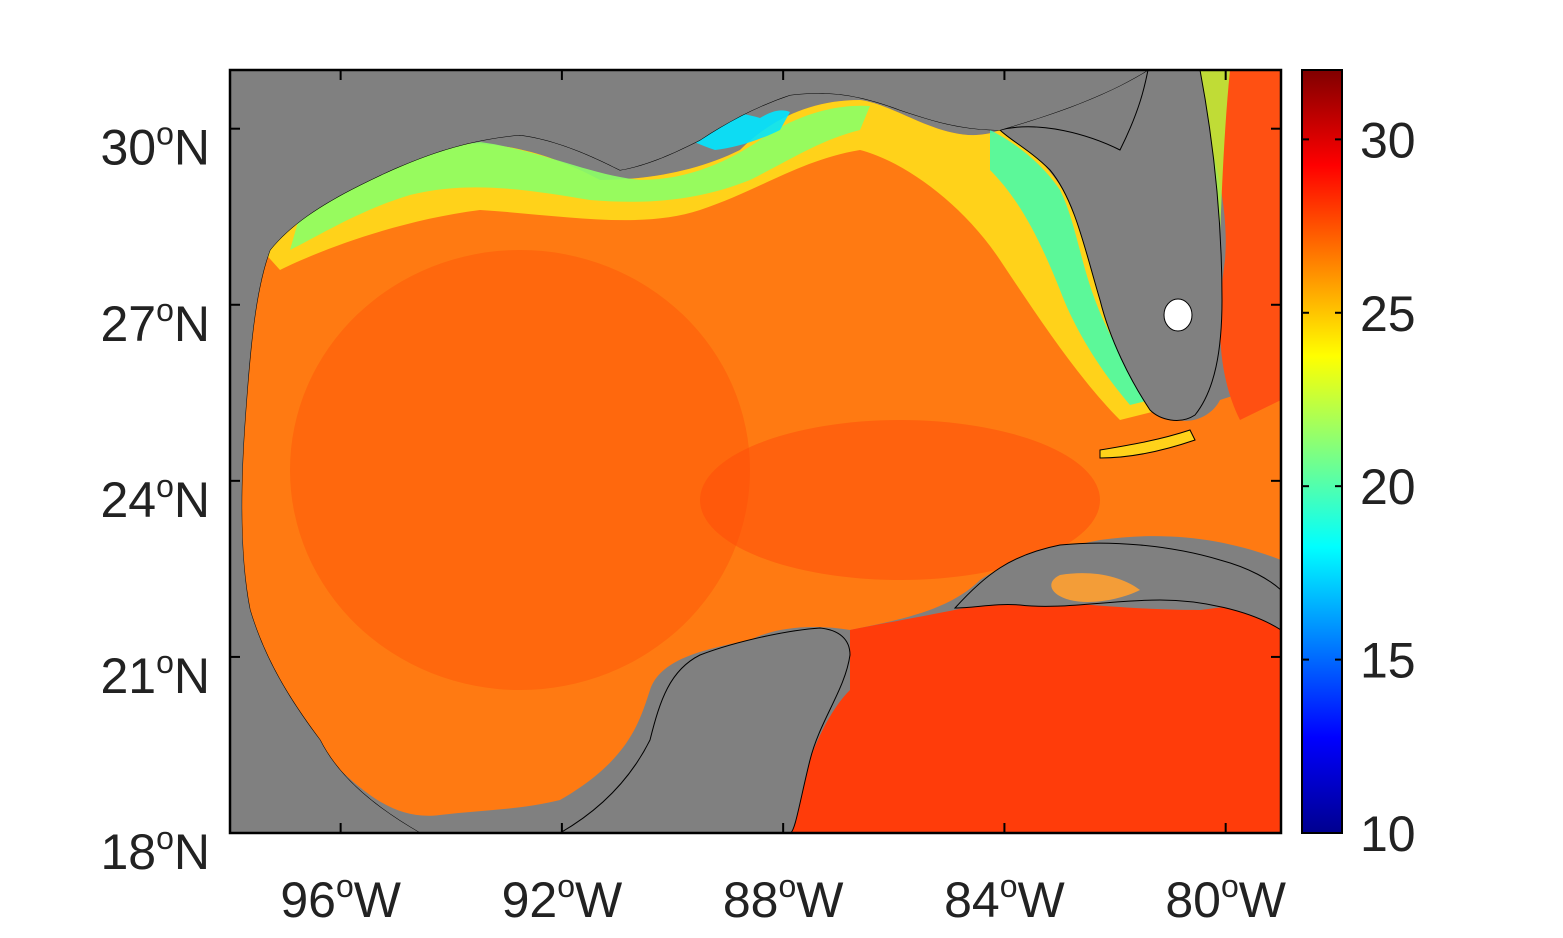 The width and height of the screenshot is (1563, 938). What do you see at coordinates (1388, 314) in the screenshot?
I see `colorbar-tick-label: 25` at bounding box center [1388, 314].